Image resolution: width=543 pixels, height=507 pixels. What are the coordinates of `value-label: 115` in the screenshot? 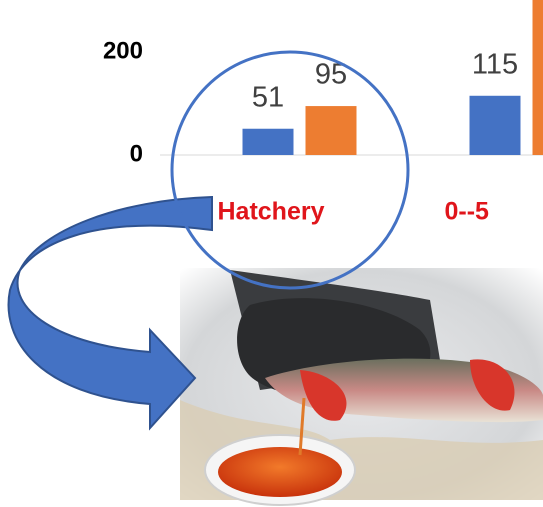 It's located at (495, 64).